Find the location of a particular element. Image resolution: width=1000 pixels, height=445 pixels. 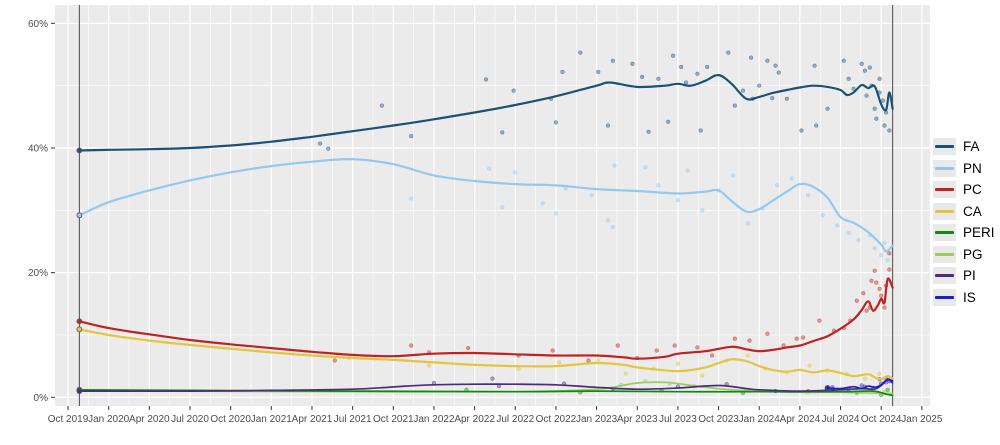

legend-item-FA: FA is located at coordinates (964, 147).